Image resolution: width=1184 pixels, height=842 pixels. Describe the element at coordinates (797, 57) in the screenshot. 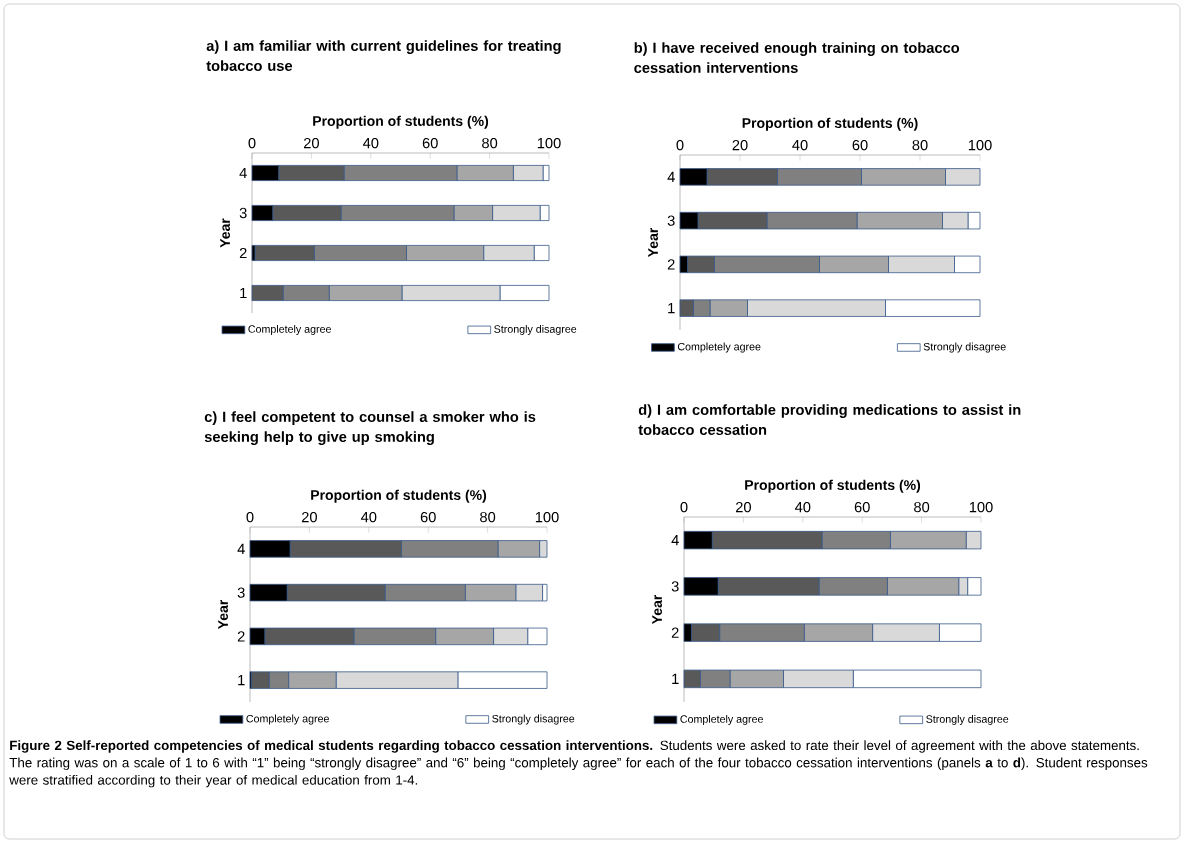

I see `chart-title: b) I have received enough training on tobacco cessation interventions` at that location.